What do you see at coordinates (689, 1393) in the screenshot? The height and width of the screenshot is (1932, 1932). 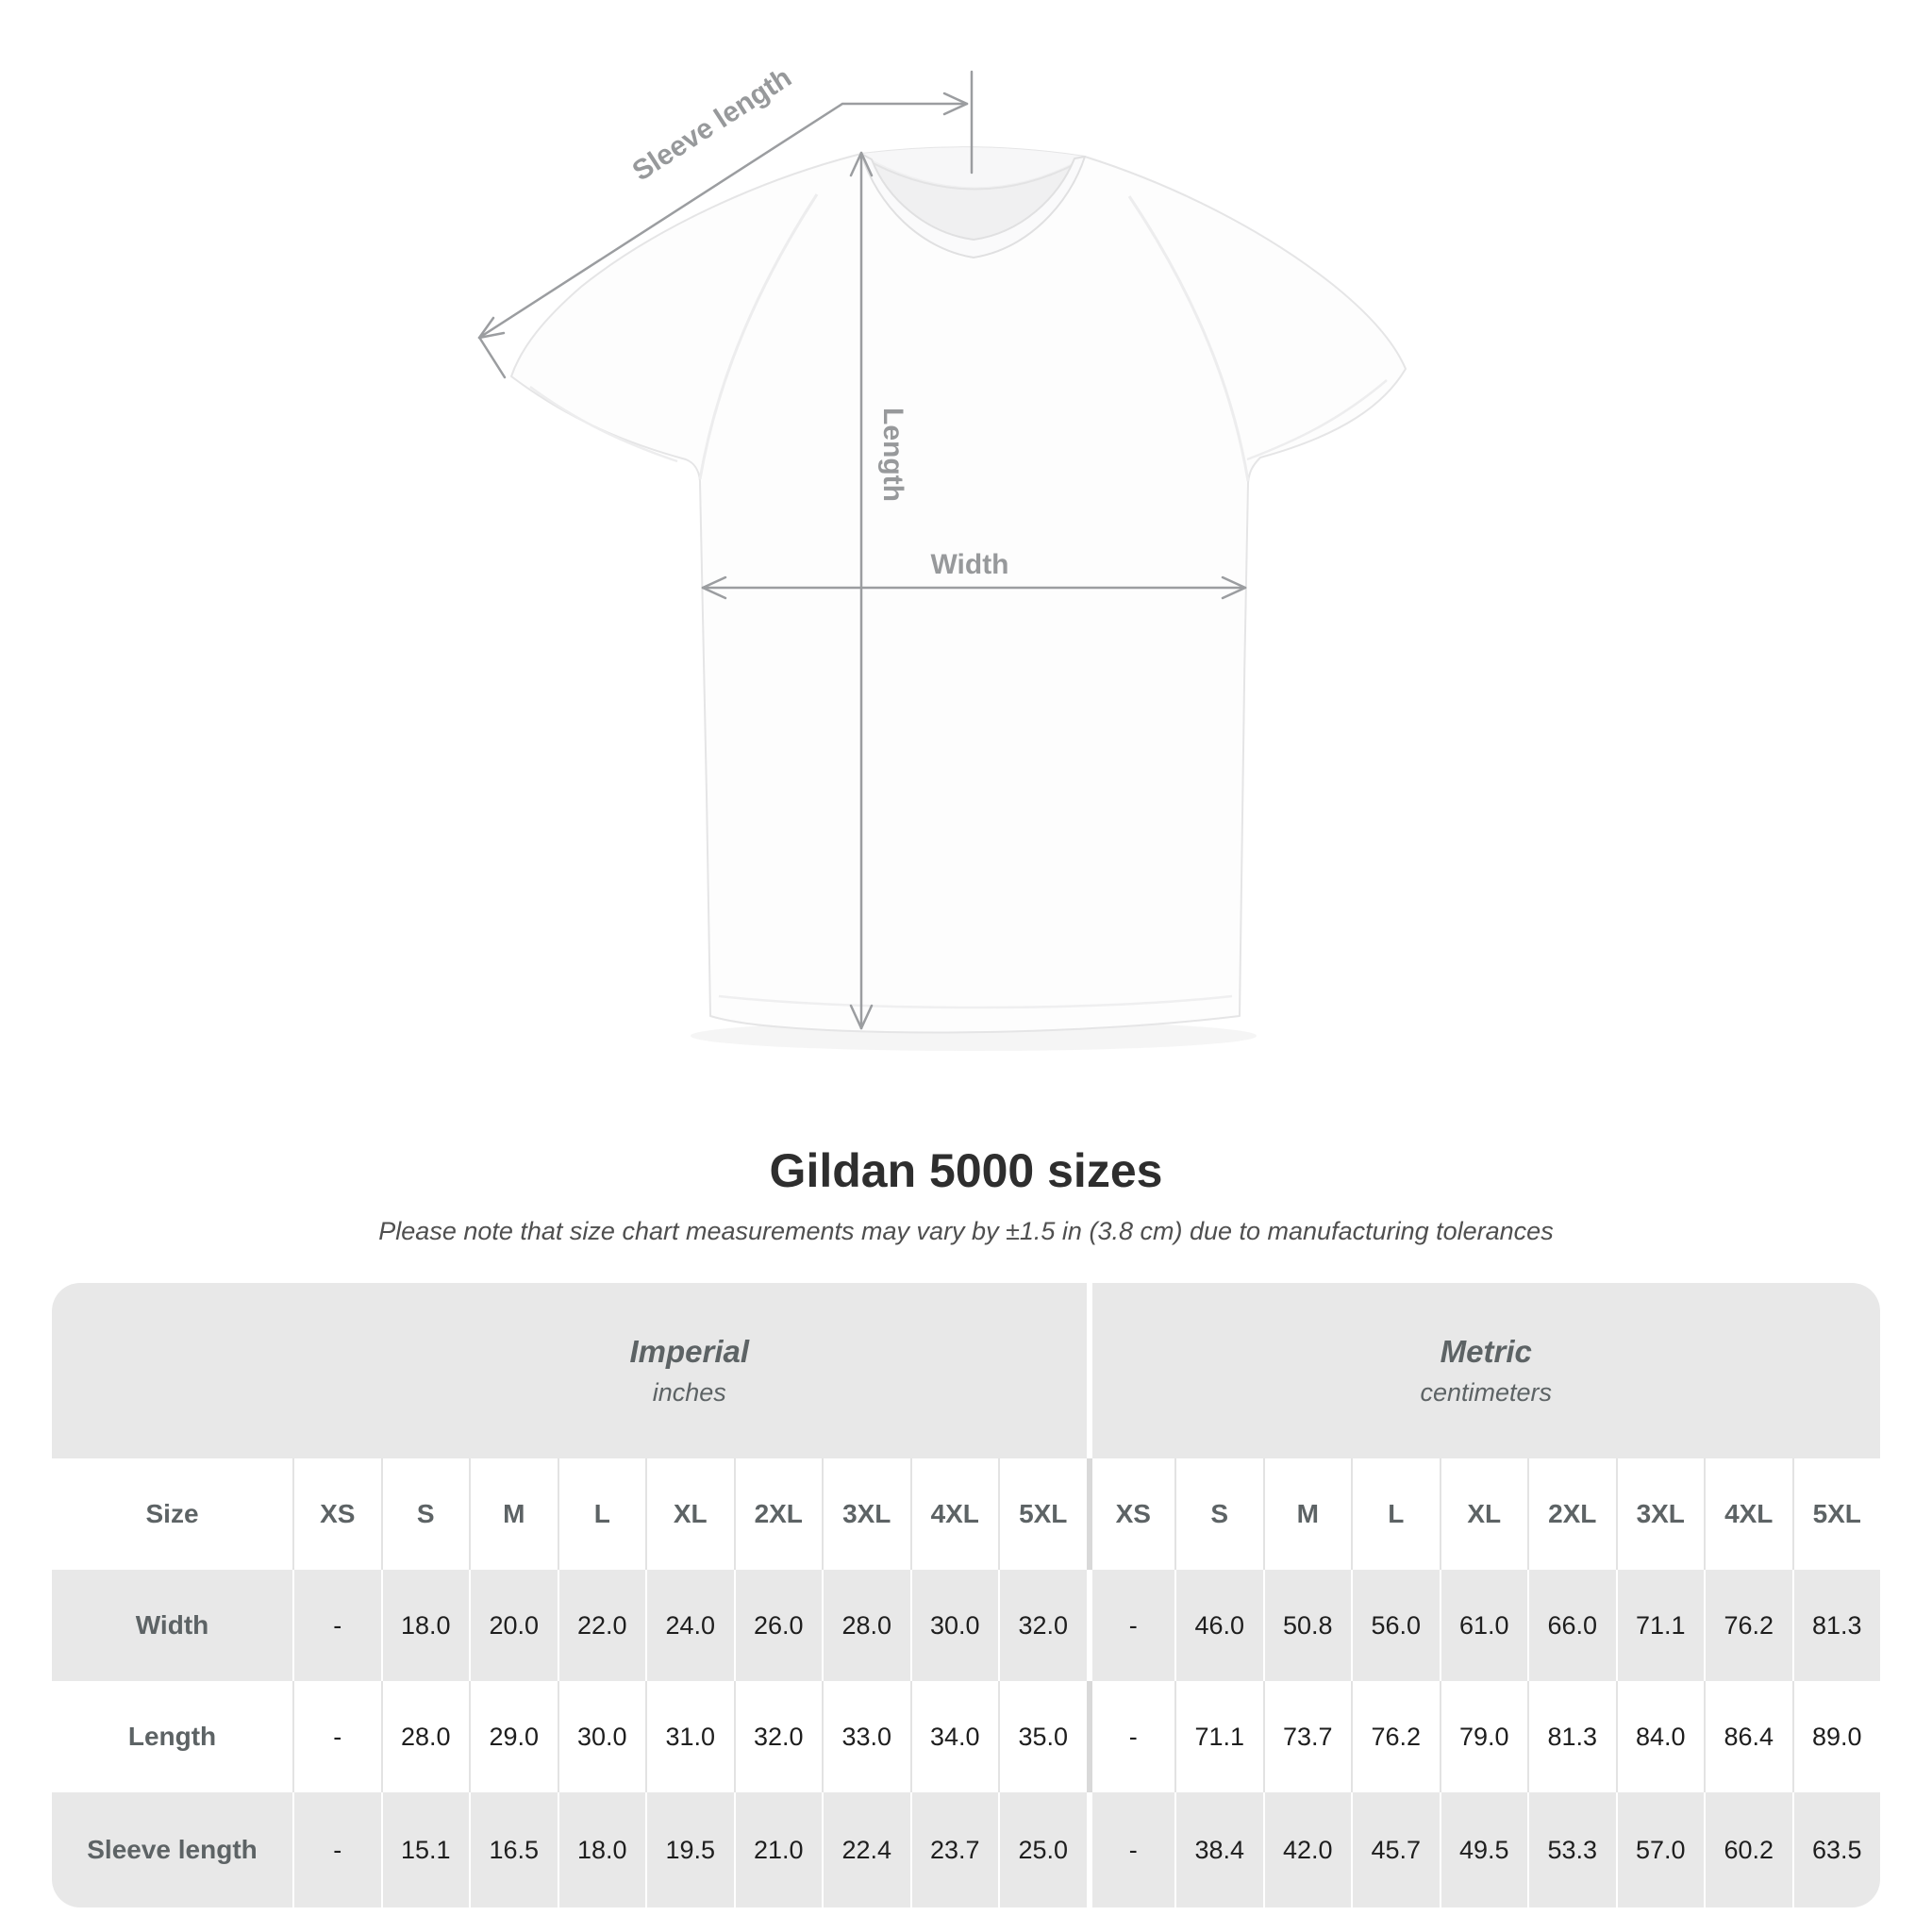 I see `imperial-unit-sub: inches` at bounding box center [689, 1393].